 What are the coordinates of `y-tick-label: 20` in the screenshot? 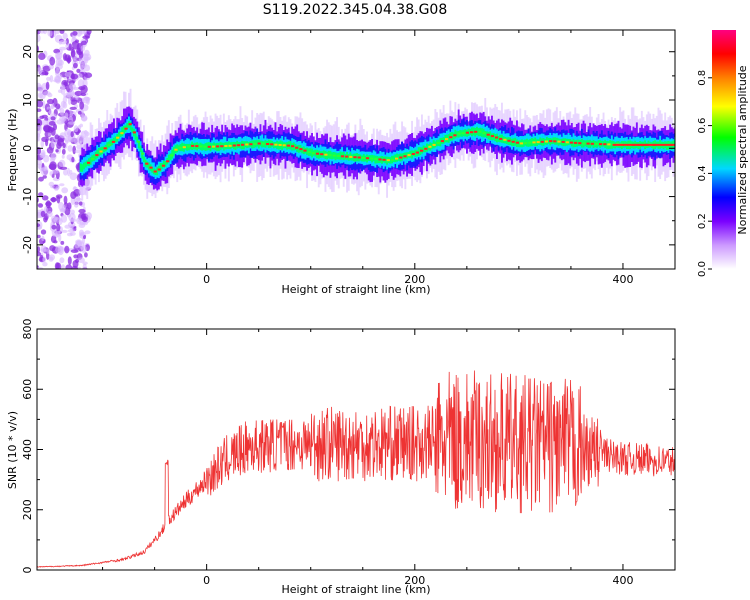 It's located at (27, 52).